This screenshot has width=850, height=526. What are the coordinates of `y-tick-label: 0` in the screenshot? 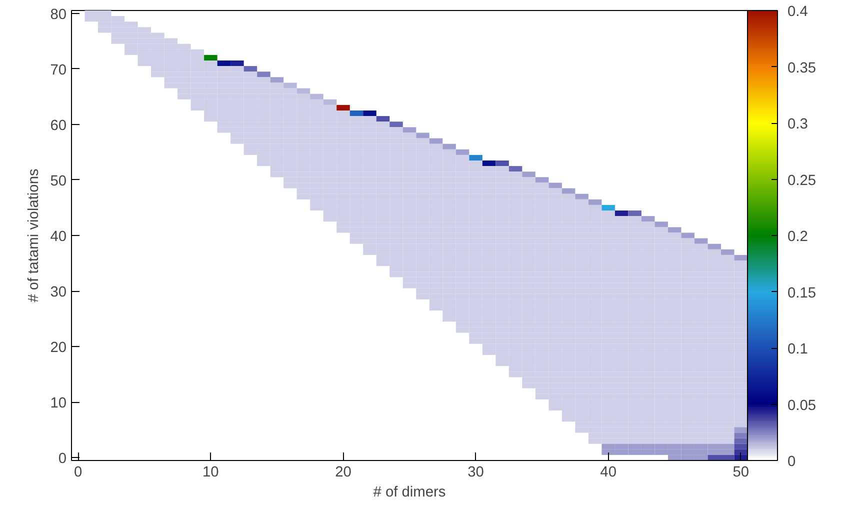 It's located at (62, 459).